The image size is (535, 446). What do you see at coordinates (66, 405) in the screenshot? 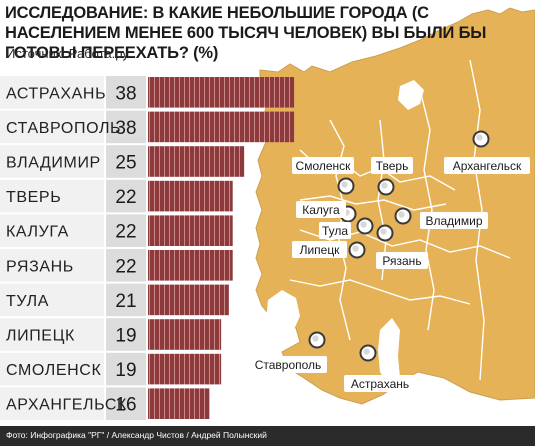
I see `category-label: АРХАНГЕЛЬСК` at bounding box center [66, 405].